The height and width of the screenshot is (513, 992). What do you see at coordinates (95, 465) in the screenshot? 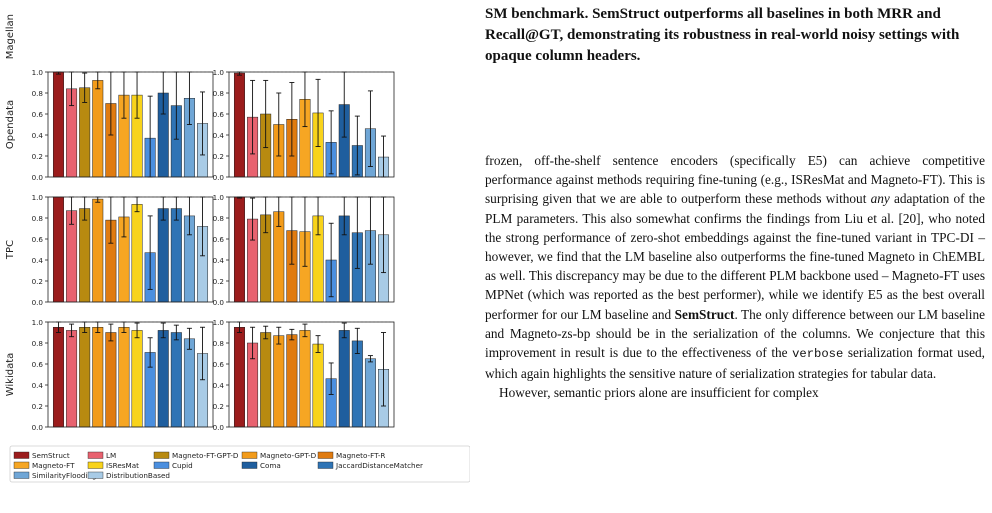
I see `legend-swatch-isresmat` at bounding box center [95, 465].